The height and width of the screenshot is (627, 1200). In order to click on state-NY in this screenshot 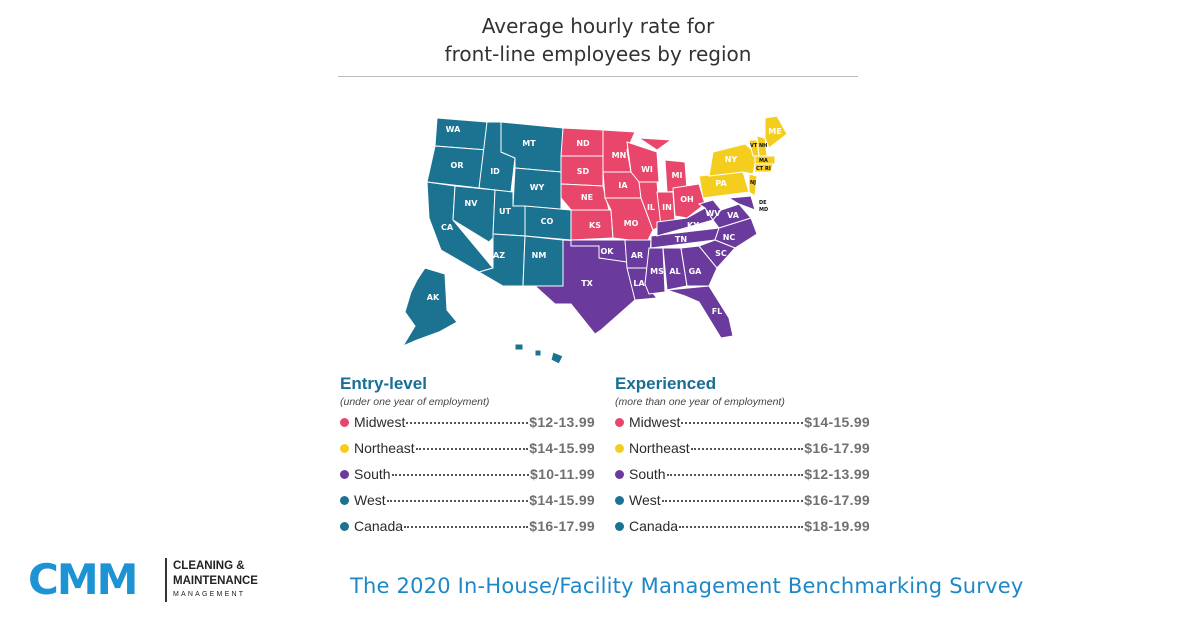, I will do `click(733, 160)`.